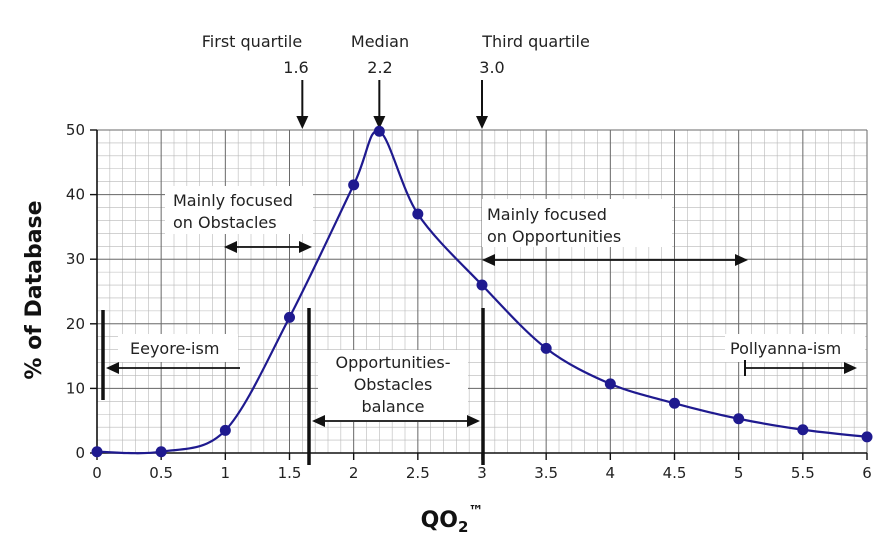  What do you see at coordinates (354, 473) in the screenshot?
I see `x-tick-label: 2` at bounding box center [354, 473].